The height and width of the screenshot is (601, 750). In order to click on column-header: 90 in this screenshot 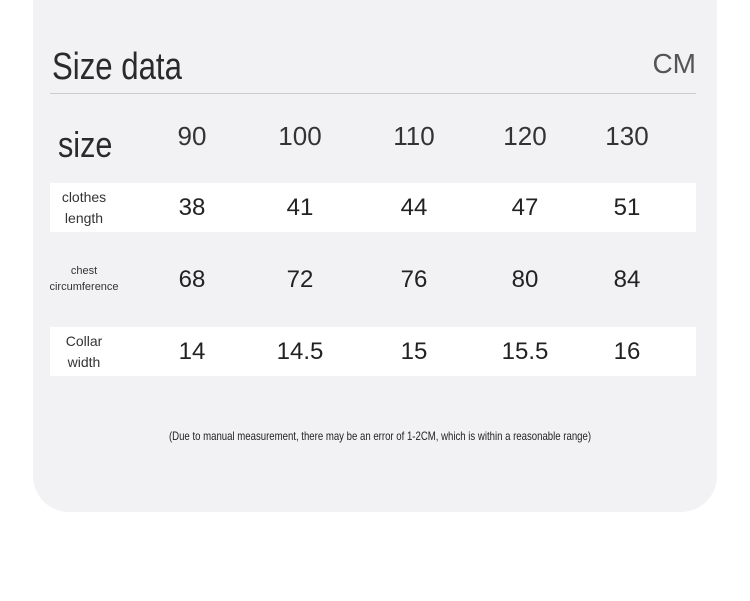, I will do `click(192, 136)`.